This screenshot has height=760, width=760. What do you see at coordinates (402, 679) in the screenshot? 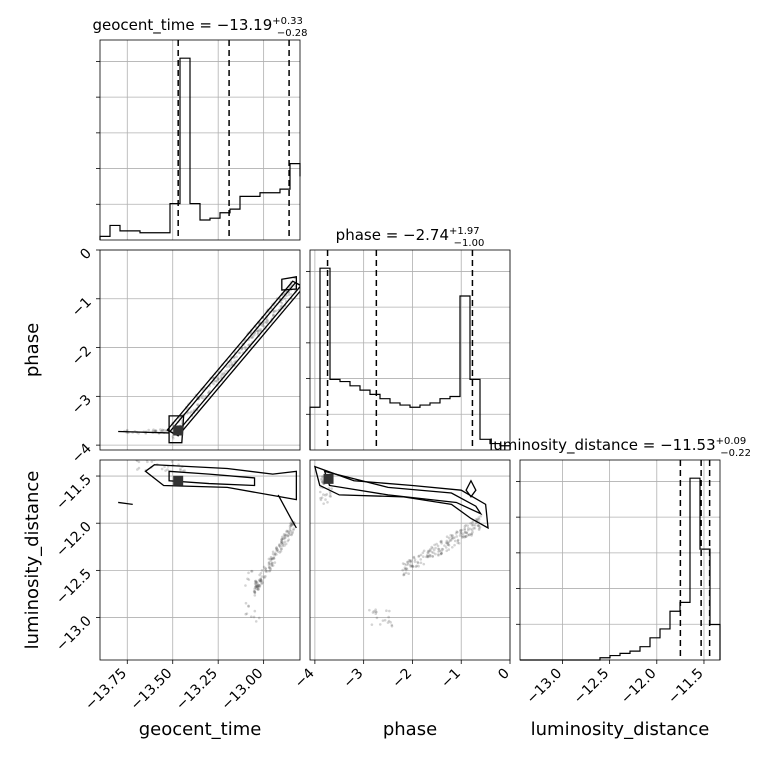
I see `x-tick-label-phase: −2` at bounding box center [402, 679].